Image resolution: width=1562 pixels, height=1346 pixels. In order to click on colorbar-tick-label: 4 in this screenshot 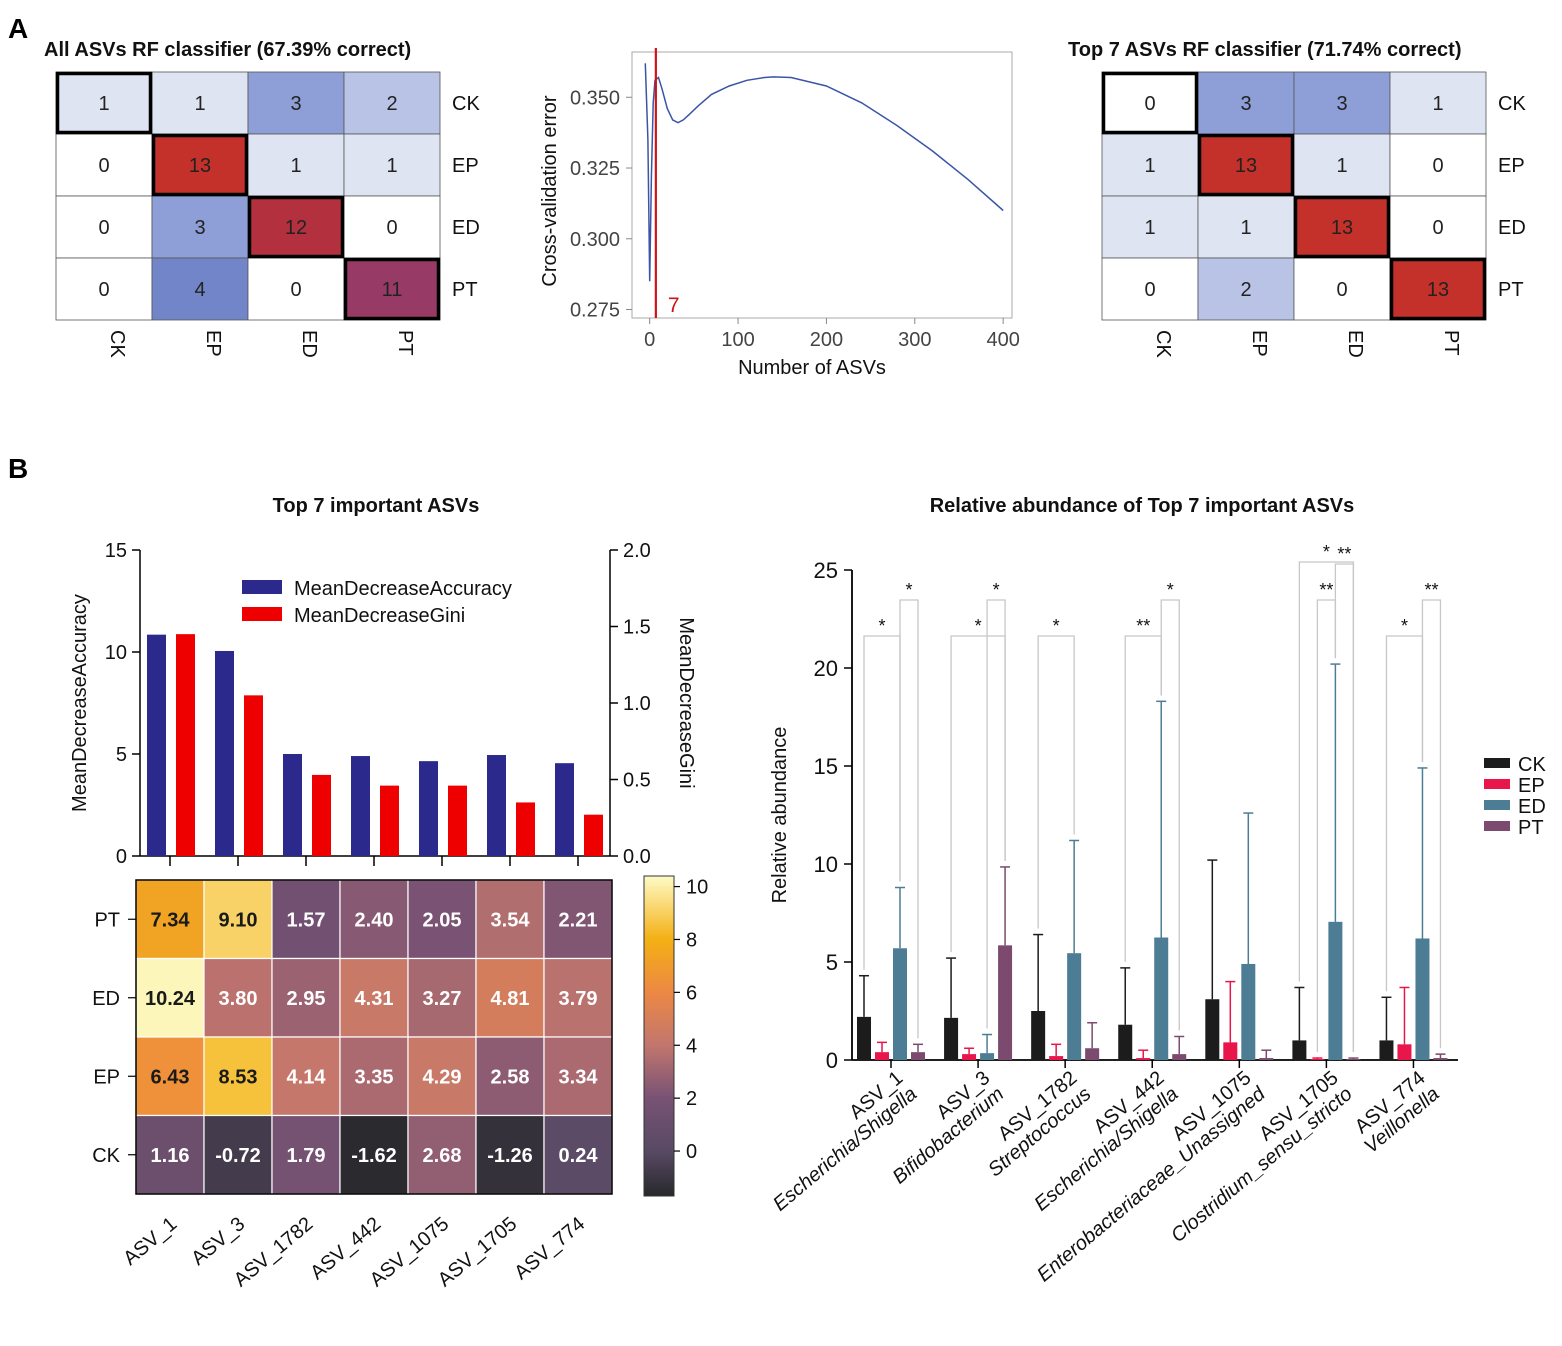, I will do `click(691, 1046)`.